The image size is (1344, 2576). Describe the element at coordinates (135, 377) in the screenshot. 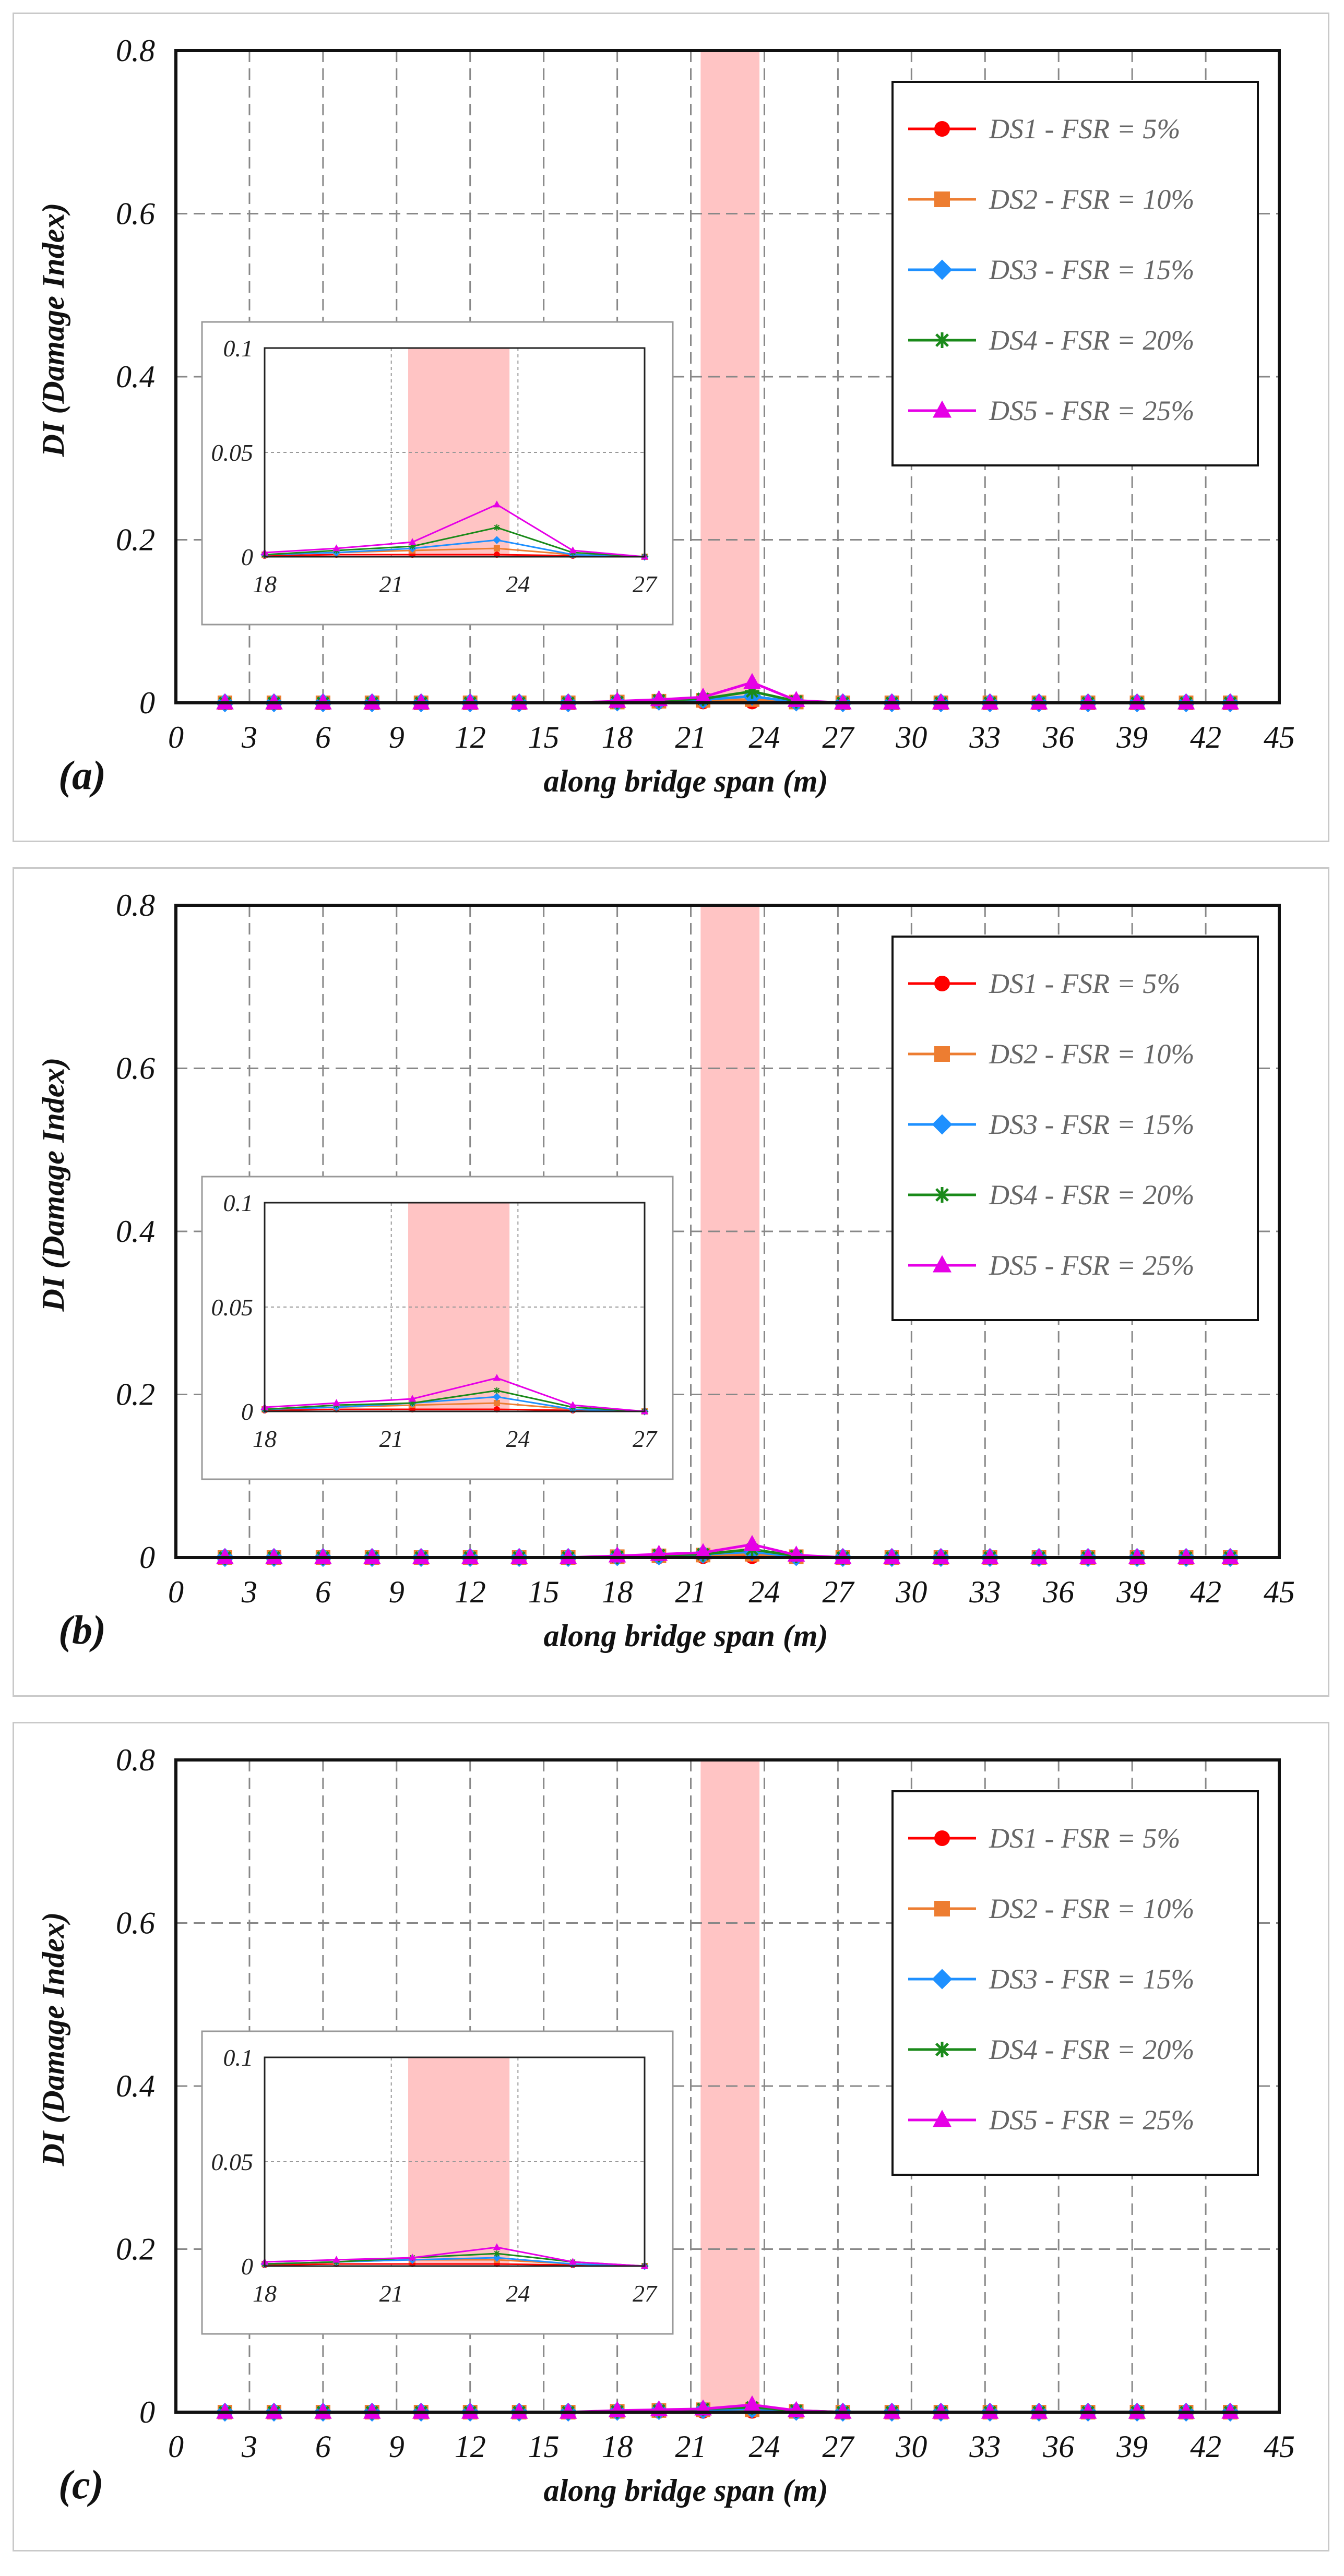

I see `y-tick-label: 0.4` at that location.